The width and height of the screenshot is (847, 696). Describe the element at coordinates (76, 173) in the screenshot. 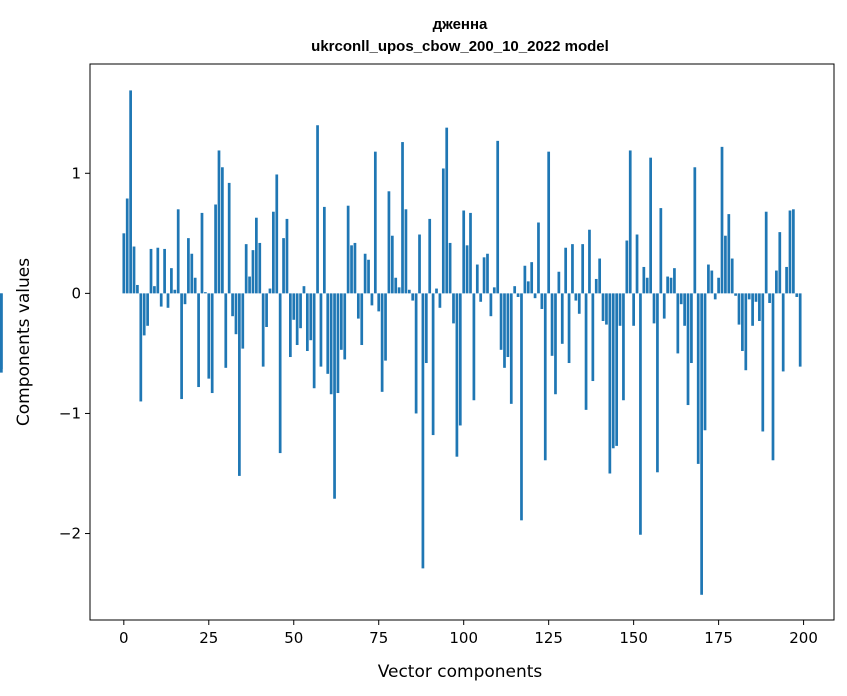

I see `y-tick-label: 1` at that location.